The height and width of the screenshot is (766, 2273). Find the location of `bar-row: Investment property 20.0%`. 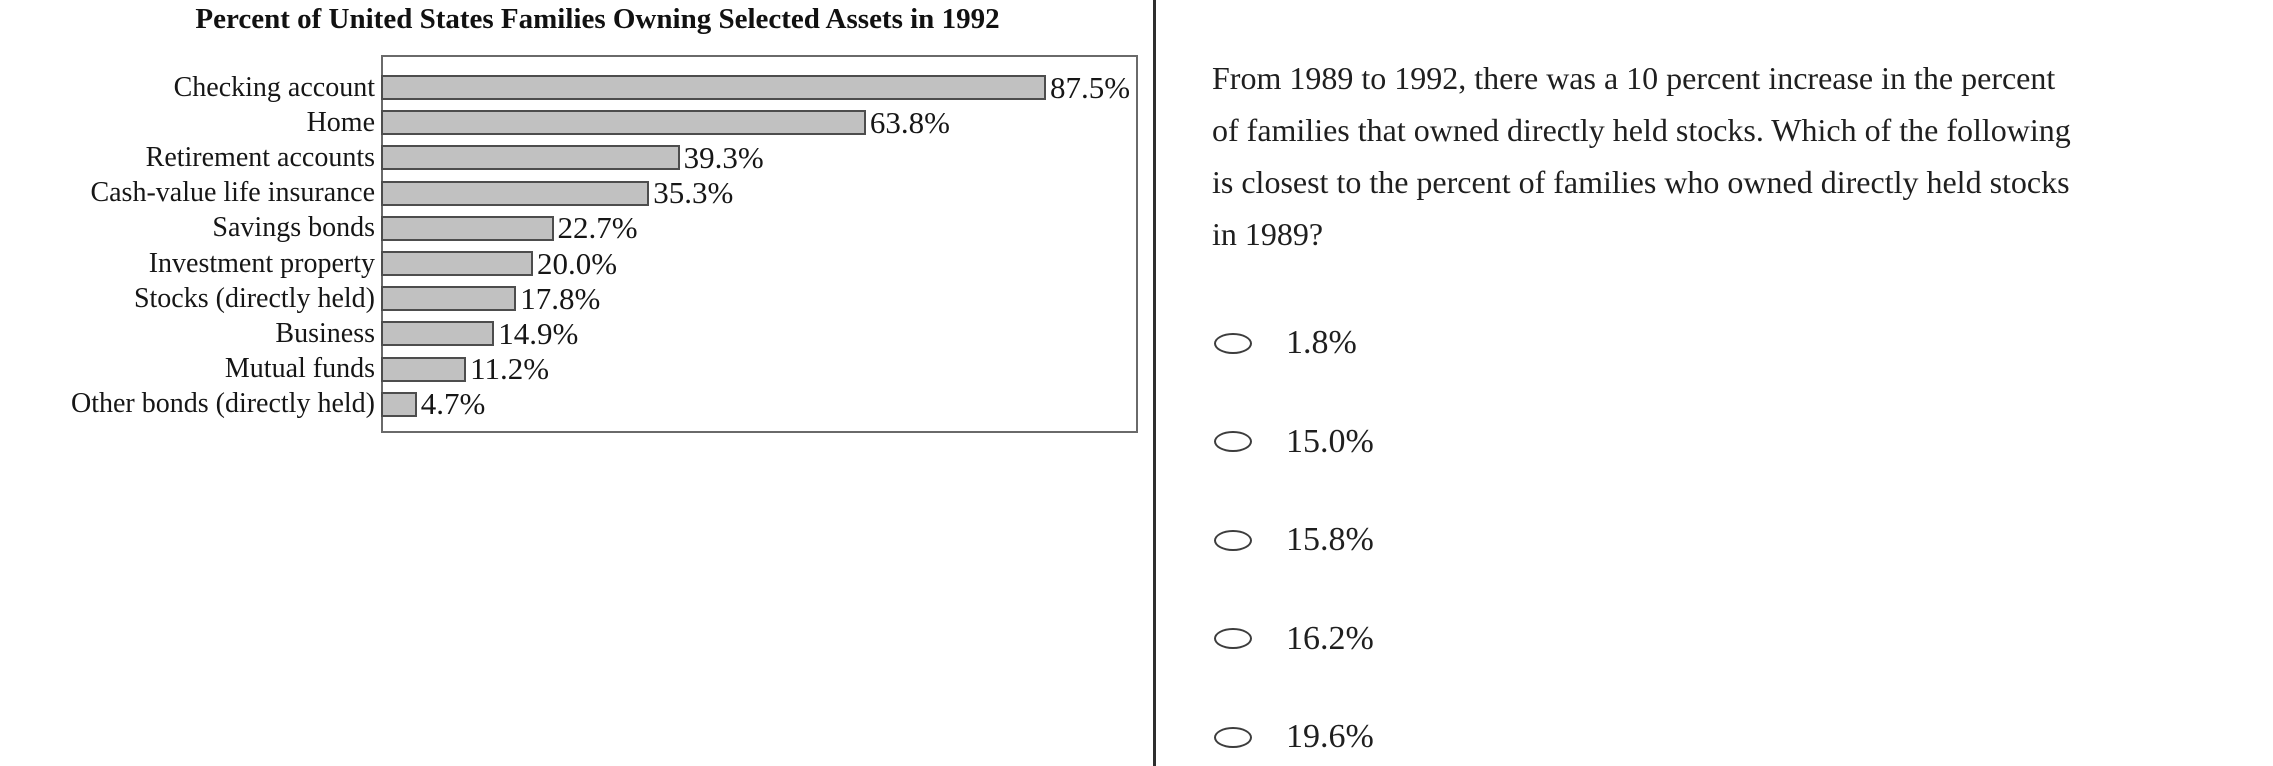

bar-row: Investment property 20.0% is located at coordinates (318, 263).